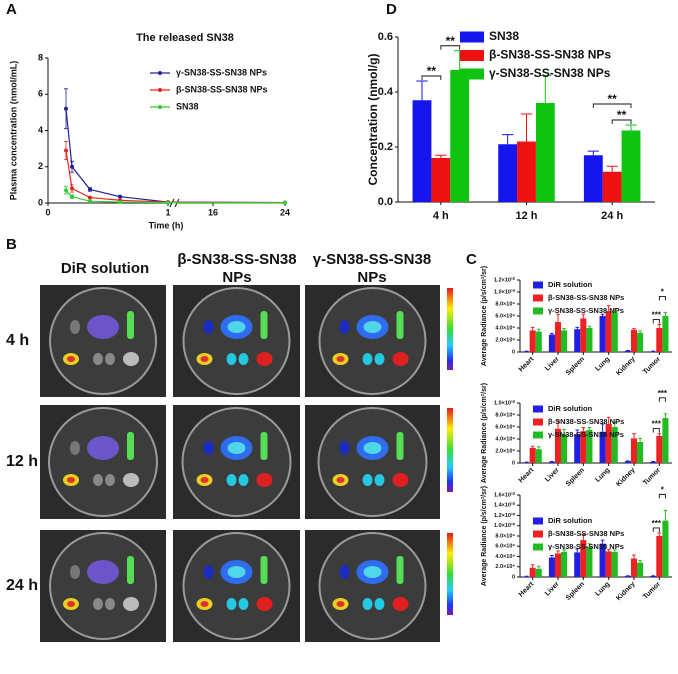 The height and width of the screenshot is (674, 678). I want to click on y-tick-label: 0.2, so click(385, 147).